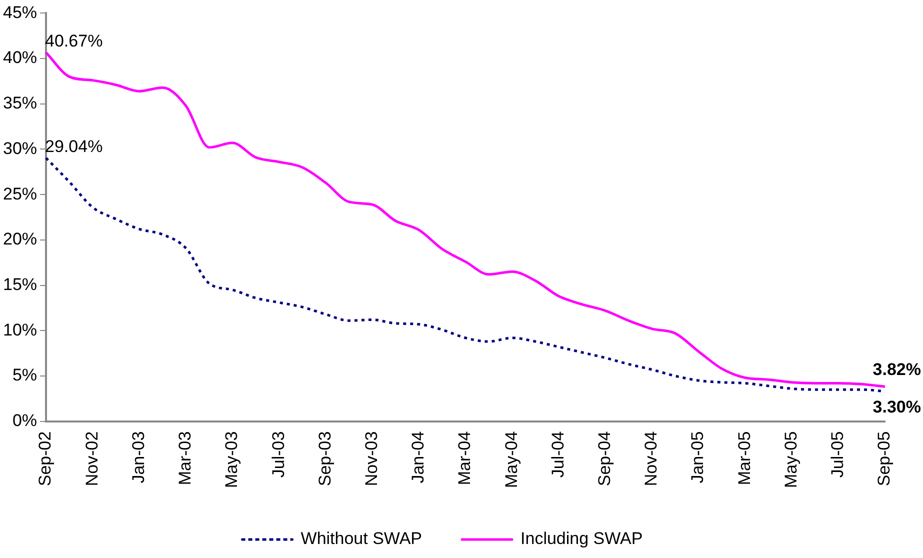 Image resolution: width=923 pixels, height=558 pixels. Describe the element at coordinates (20, 12) in the screenshot. I see `y-tick-label: 45%` at that location.